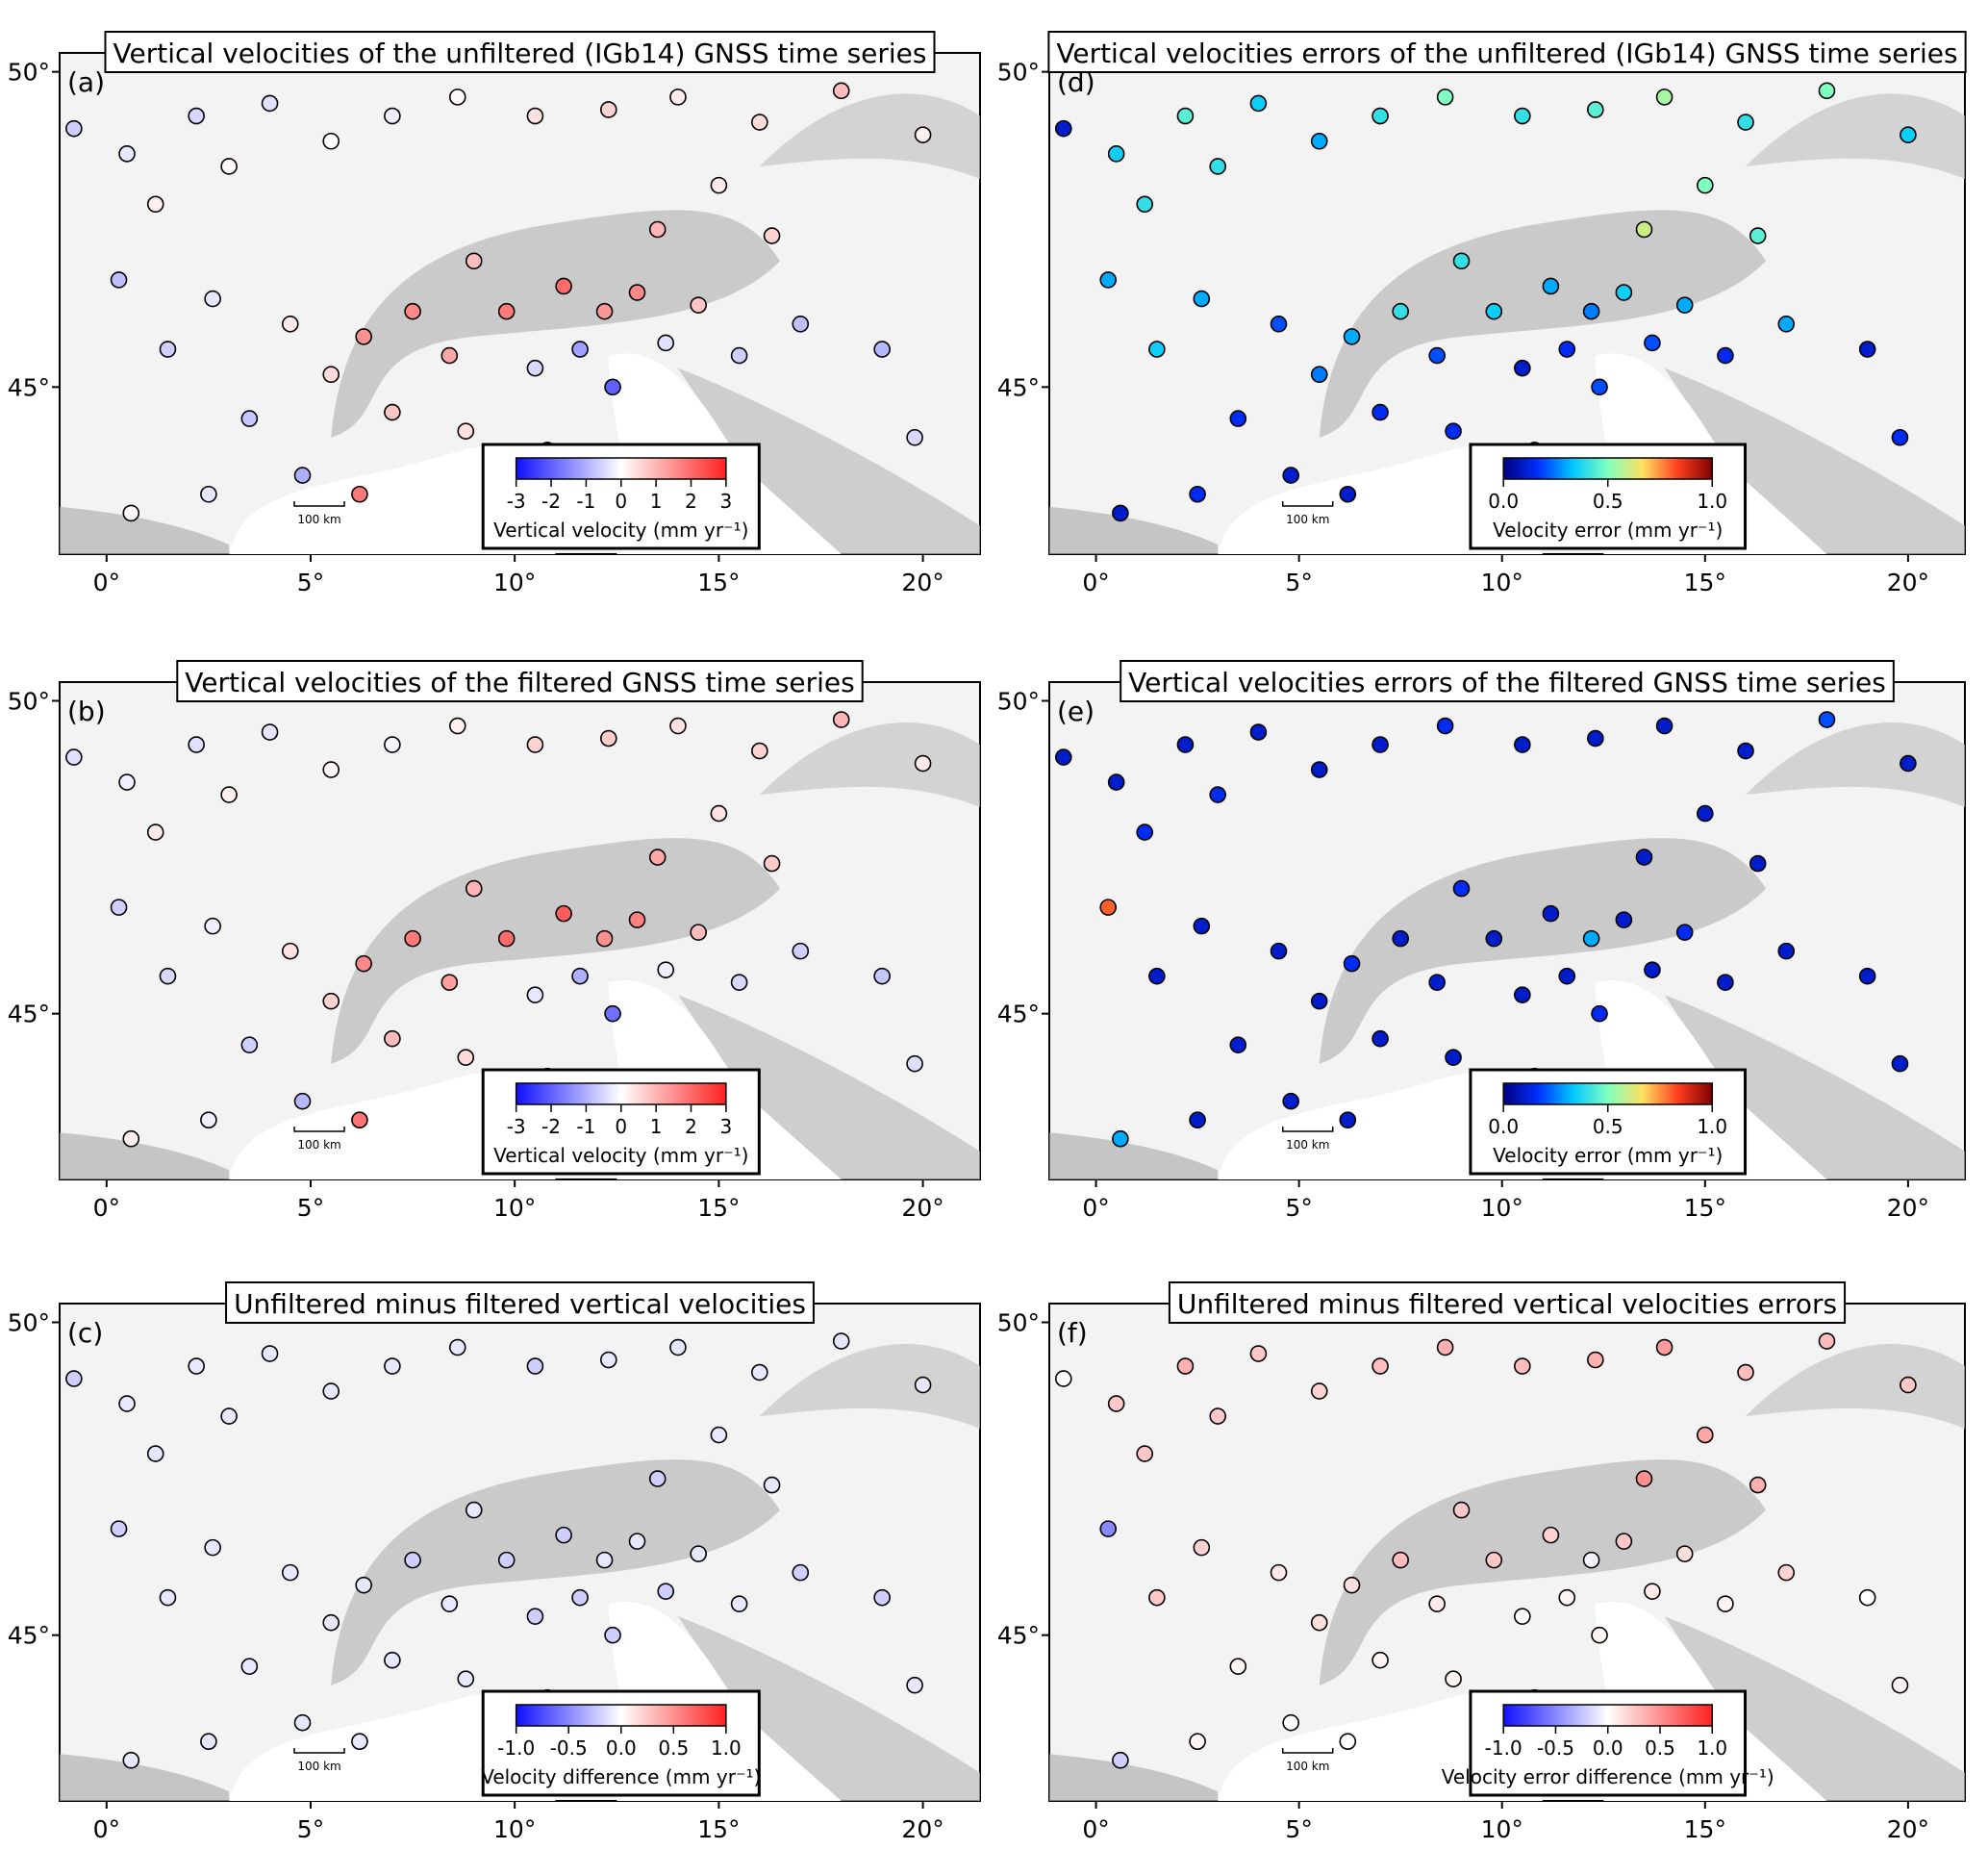 The height and width of the screenshot is (1850, 1988). What do you see at coordinates (1380, 1747) in the screenshot?
I see `mediterranean-sea` at bounding box center [1380, 1747].